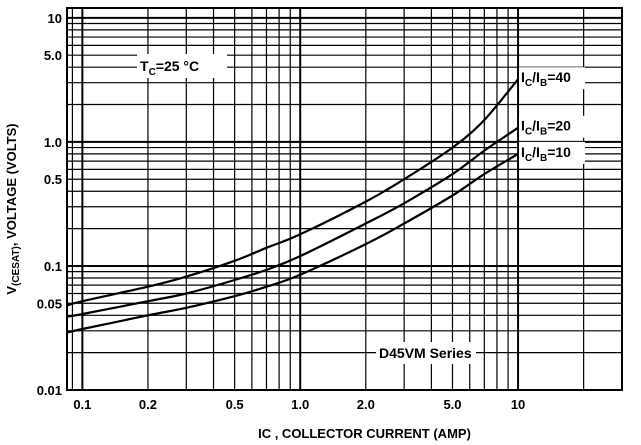 The image size is (641, 445). What do you see at coordinates (452, 404) in the screenshot?
I see `x-tick-label: 5.0` at bounding box center [452, 404].